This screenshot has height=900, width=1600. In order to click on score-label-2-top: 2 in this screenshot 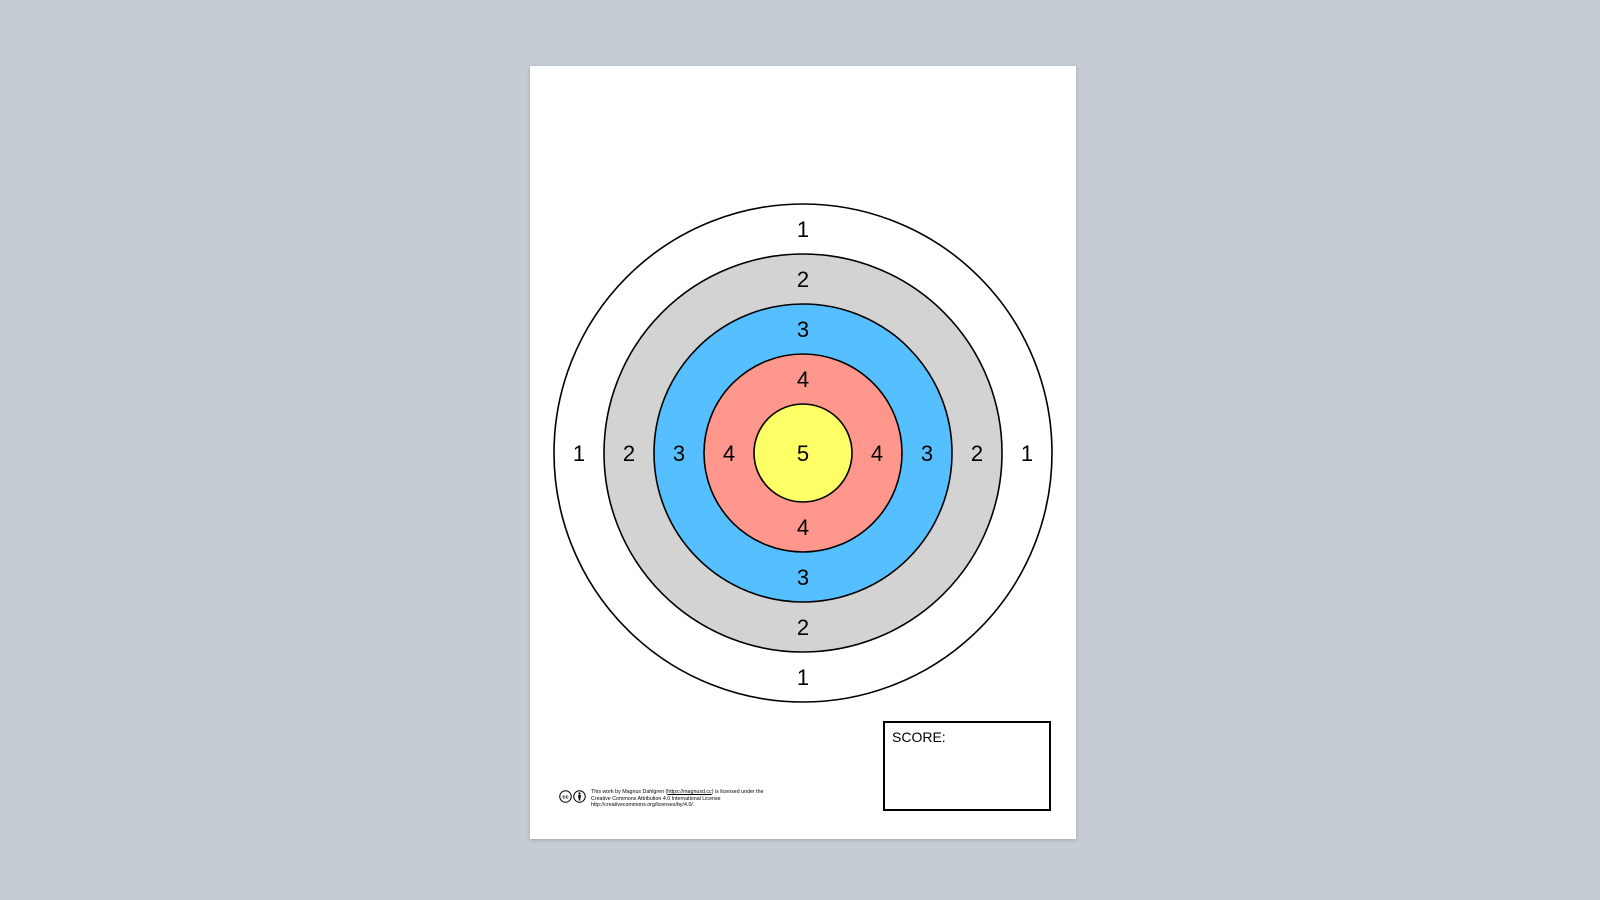, I will do `click(803, 279)`.